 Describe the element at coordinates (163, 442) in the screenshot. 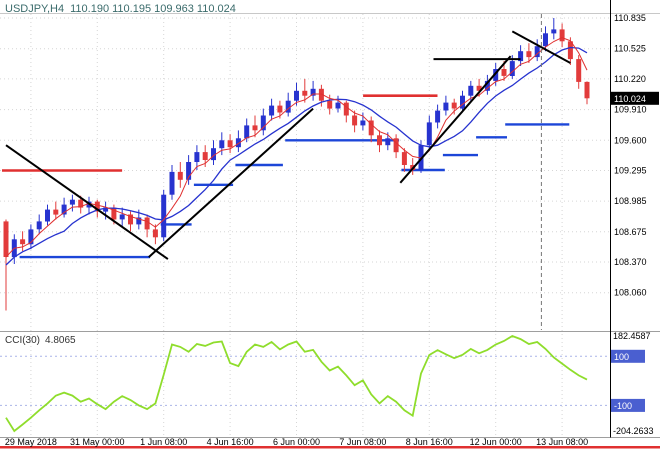

I see `time-axis-label: 1 Jun 08:00` at that location.